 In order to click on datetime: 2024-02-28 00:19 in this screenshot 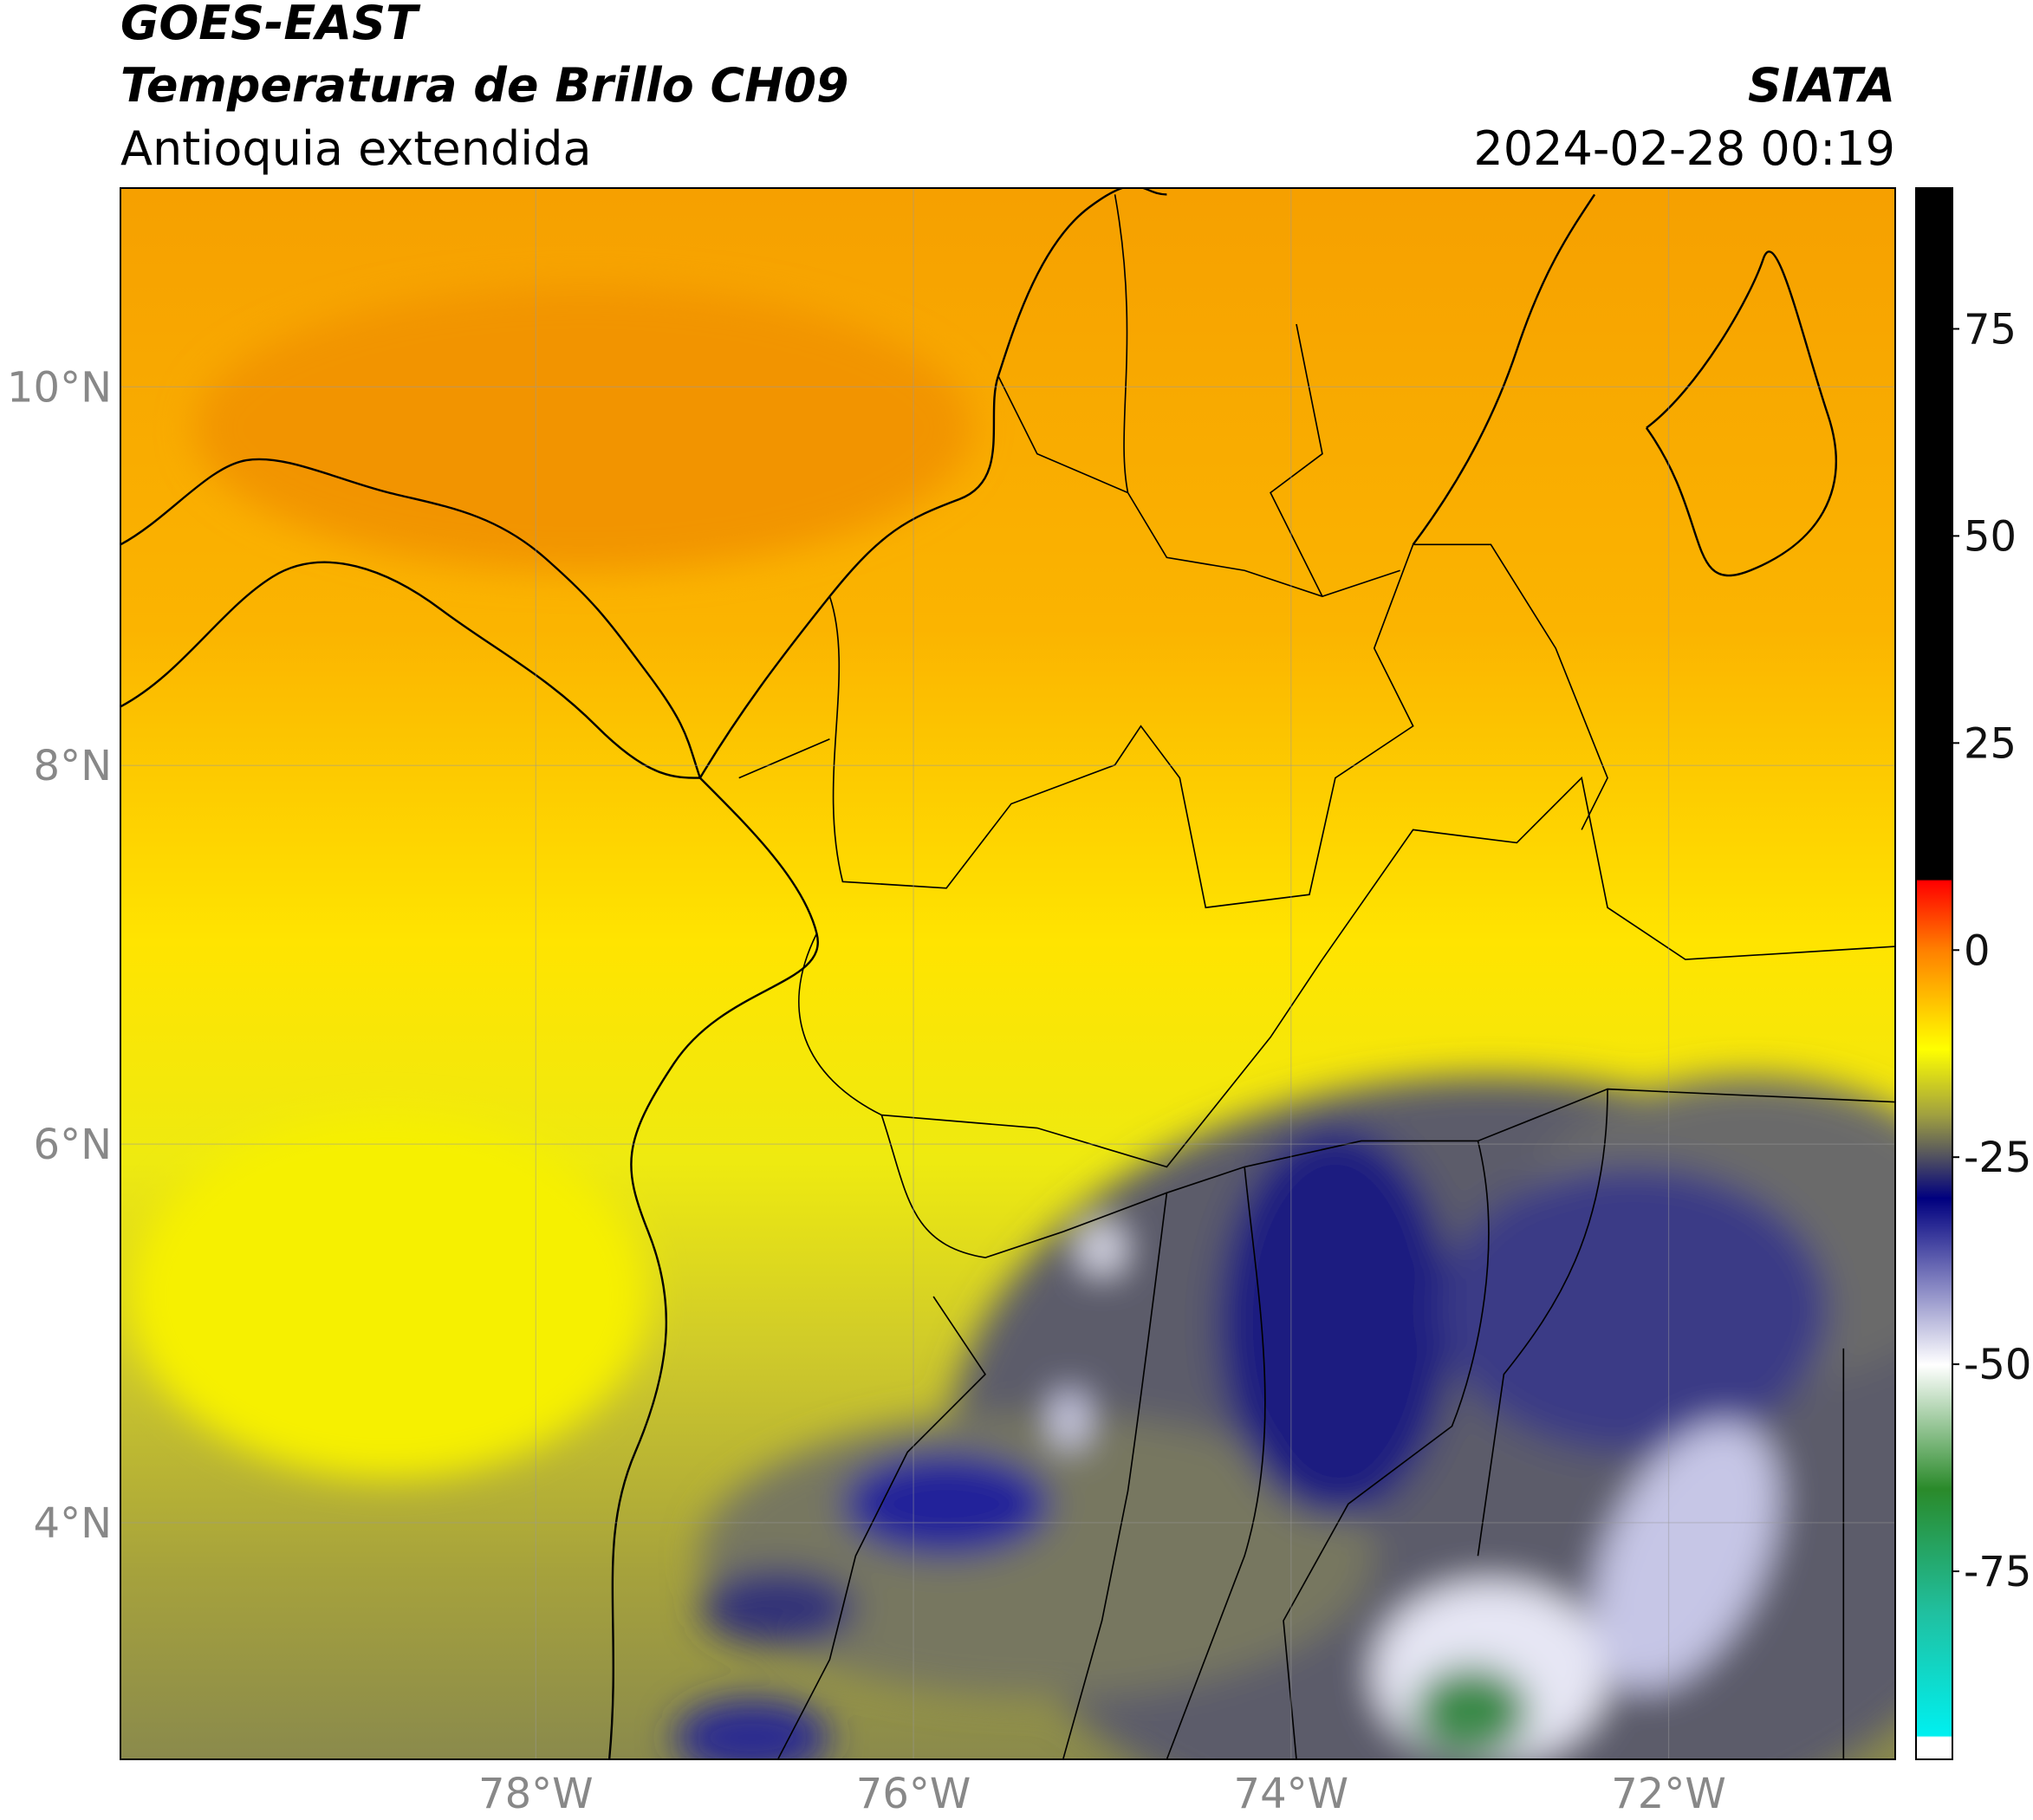, I will do `click(1684, 148)`.